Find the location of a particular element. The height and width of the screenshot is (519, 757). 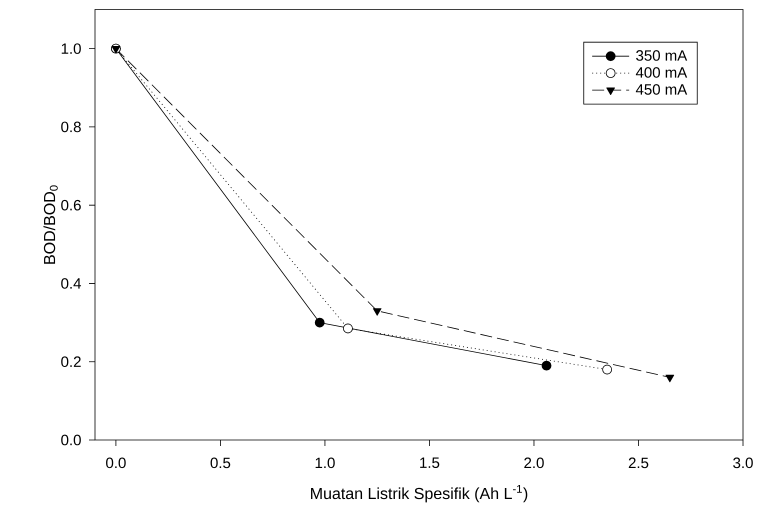

x-axis-title: Muatan Listrik Spesifik (Ah L$^{-1}$) is located at coordinates (419, 493).